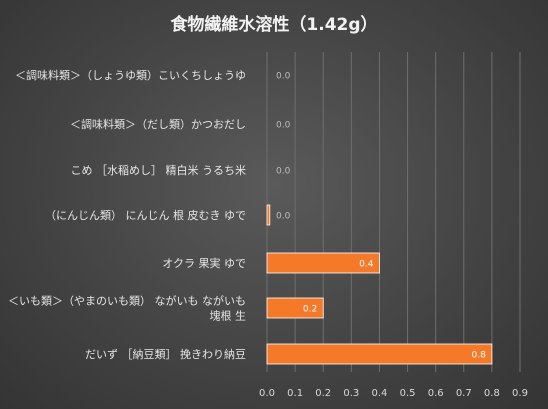  I want to click on category-label: オクラ 果実 ゆで, so click(204, 263).